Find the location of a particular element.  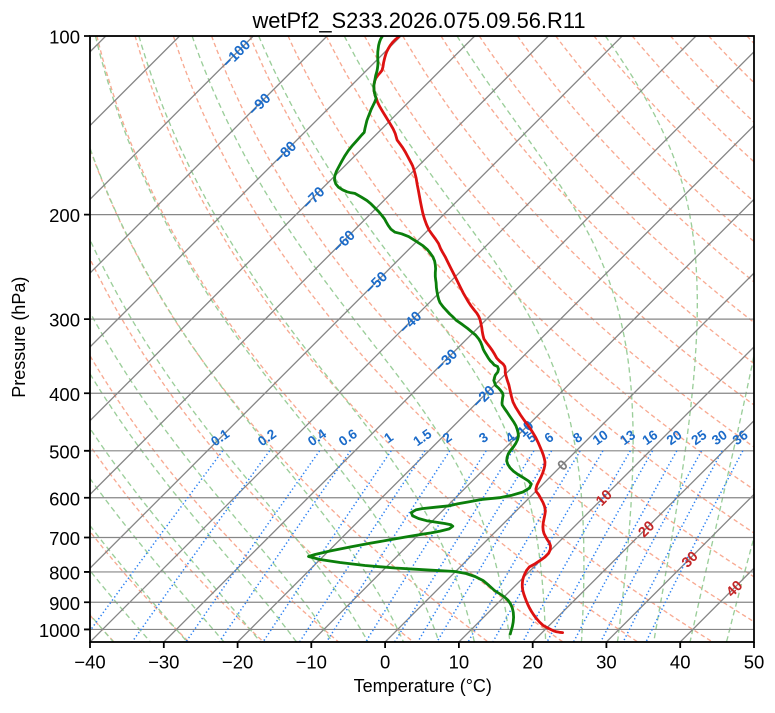

svg-text: 1000 is located at coordinates (59, 630).